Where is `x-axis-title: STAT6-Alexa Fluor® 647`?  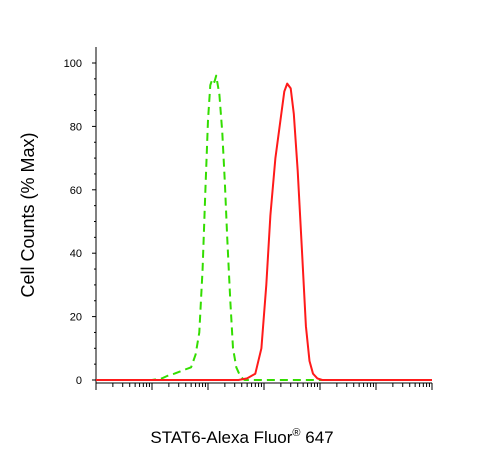 x-axis-title: STAT6-Alexa Fluor® 647 is located at coordinates (241, 437).